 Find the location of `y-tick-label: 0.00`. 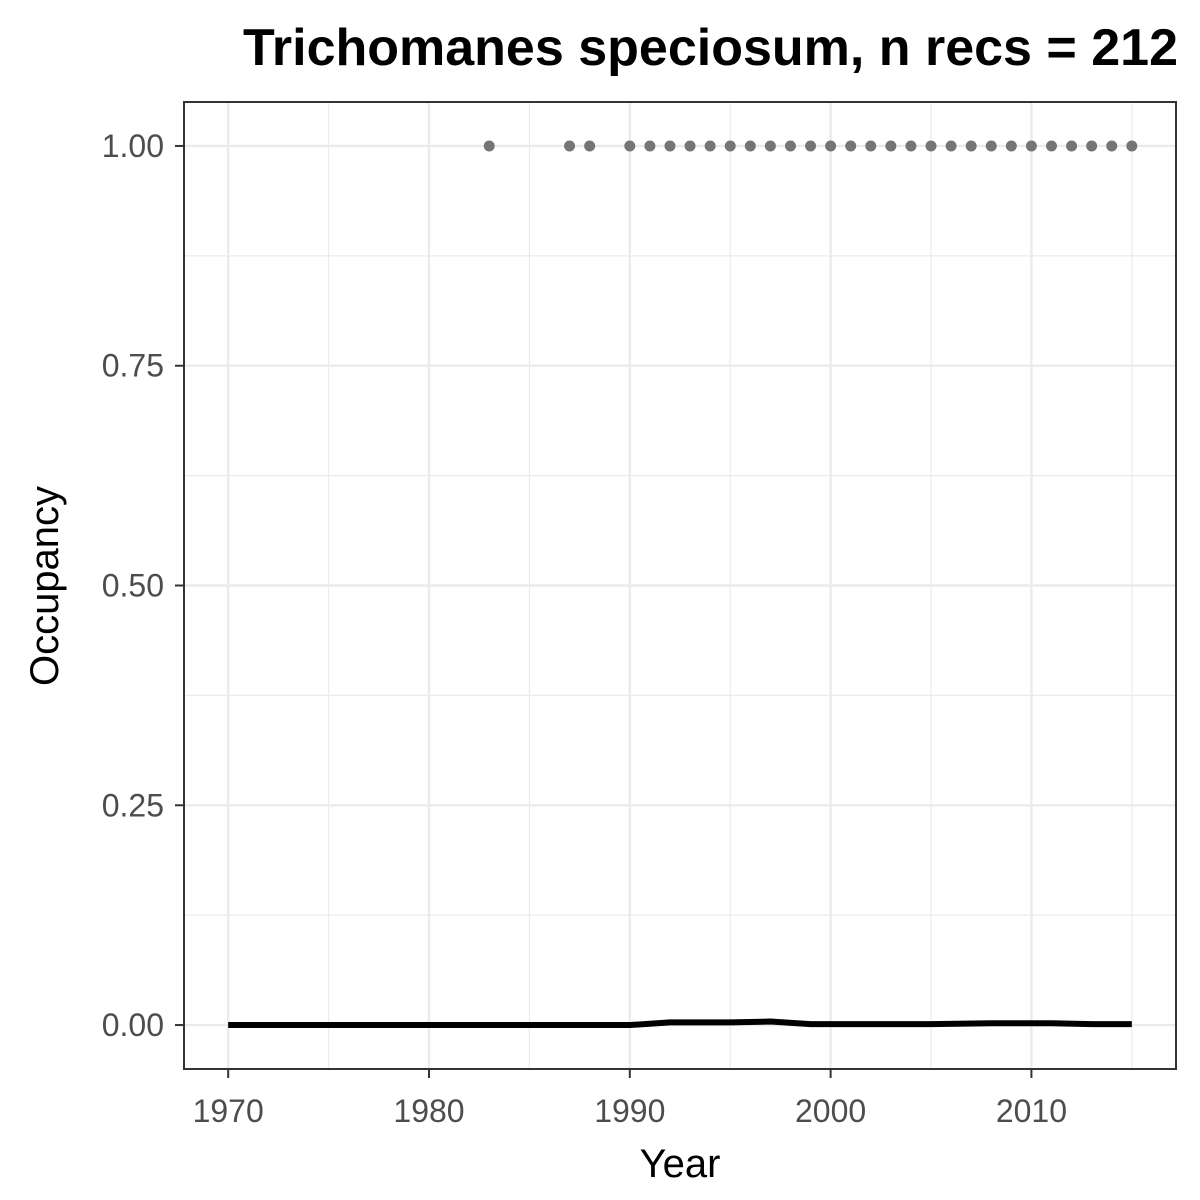

y-tick-label: 0.00 is located at coordinates (133, 1025).